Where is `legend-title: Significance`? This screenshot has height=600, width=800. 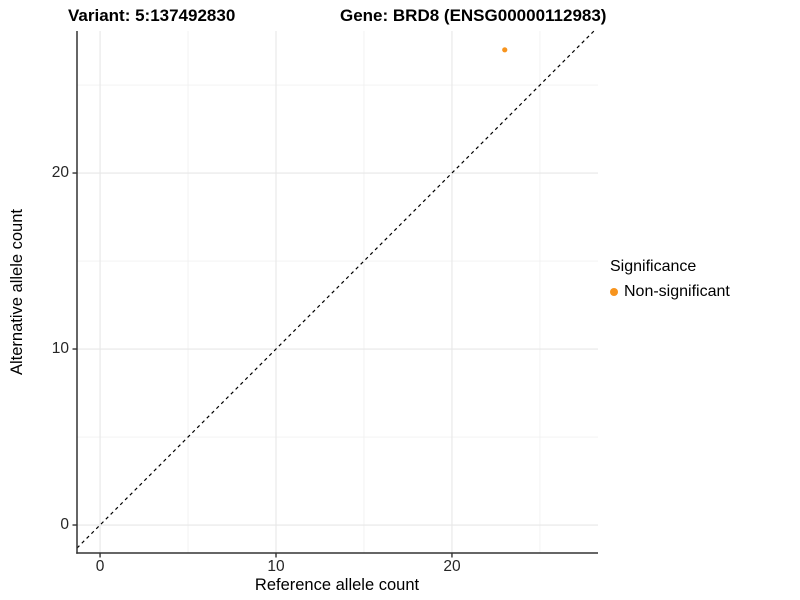
legend-title: Significance is located at coordinates (653, 266).